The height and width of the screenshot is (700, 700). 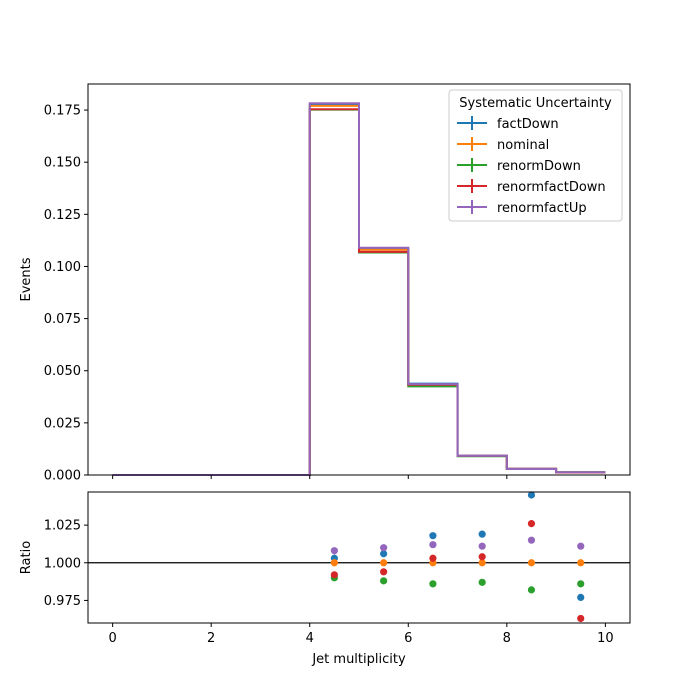 I want to click on ratio-x-tick-label: 8, so click(x=507, y=638).